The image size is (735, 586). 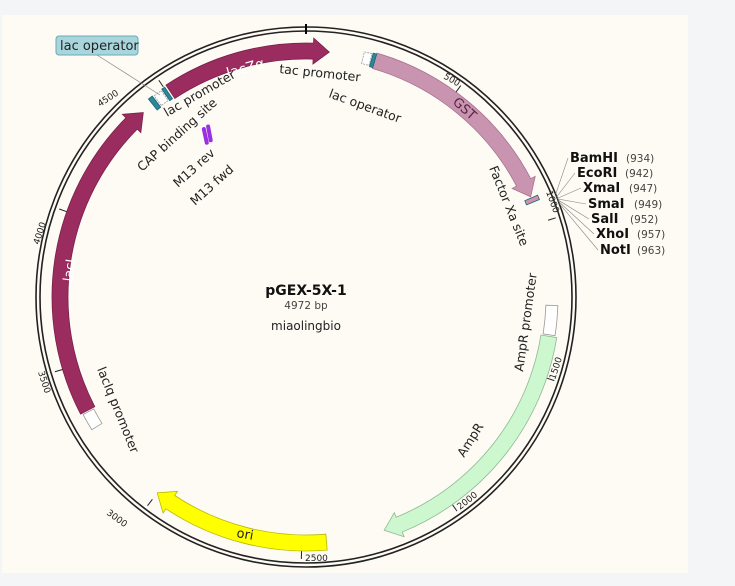 I want to click on feature-label-lac-operator: lac operator, so click(x=365, y=106).